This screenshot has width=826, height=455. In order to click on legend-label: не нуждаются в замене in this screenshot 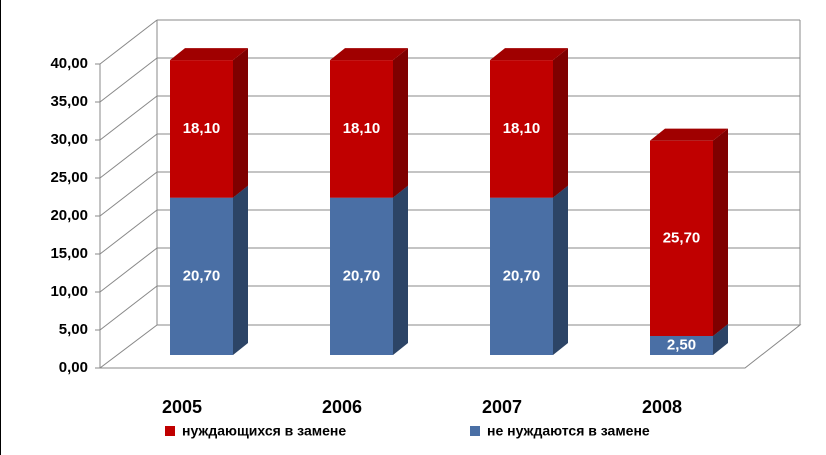, I will do `click(568, 431)`.